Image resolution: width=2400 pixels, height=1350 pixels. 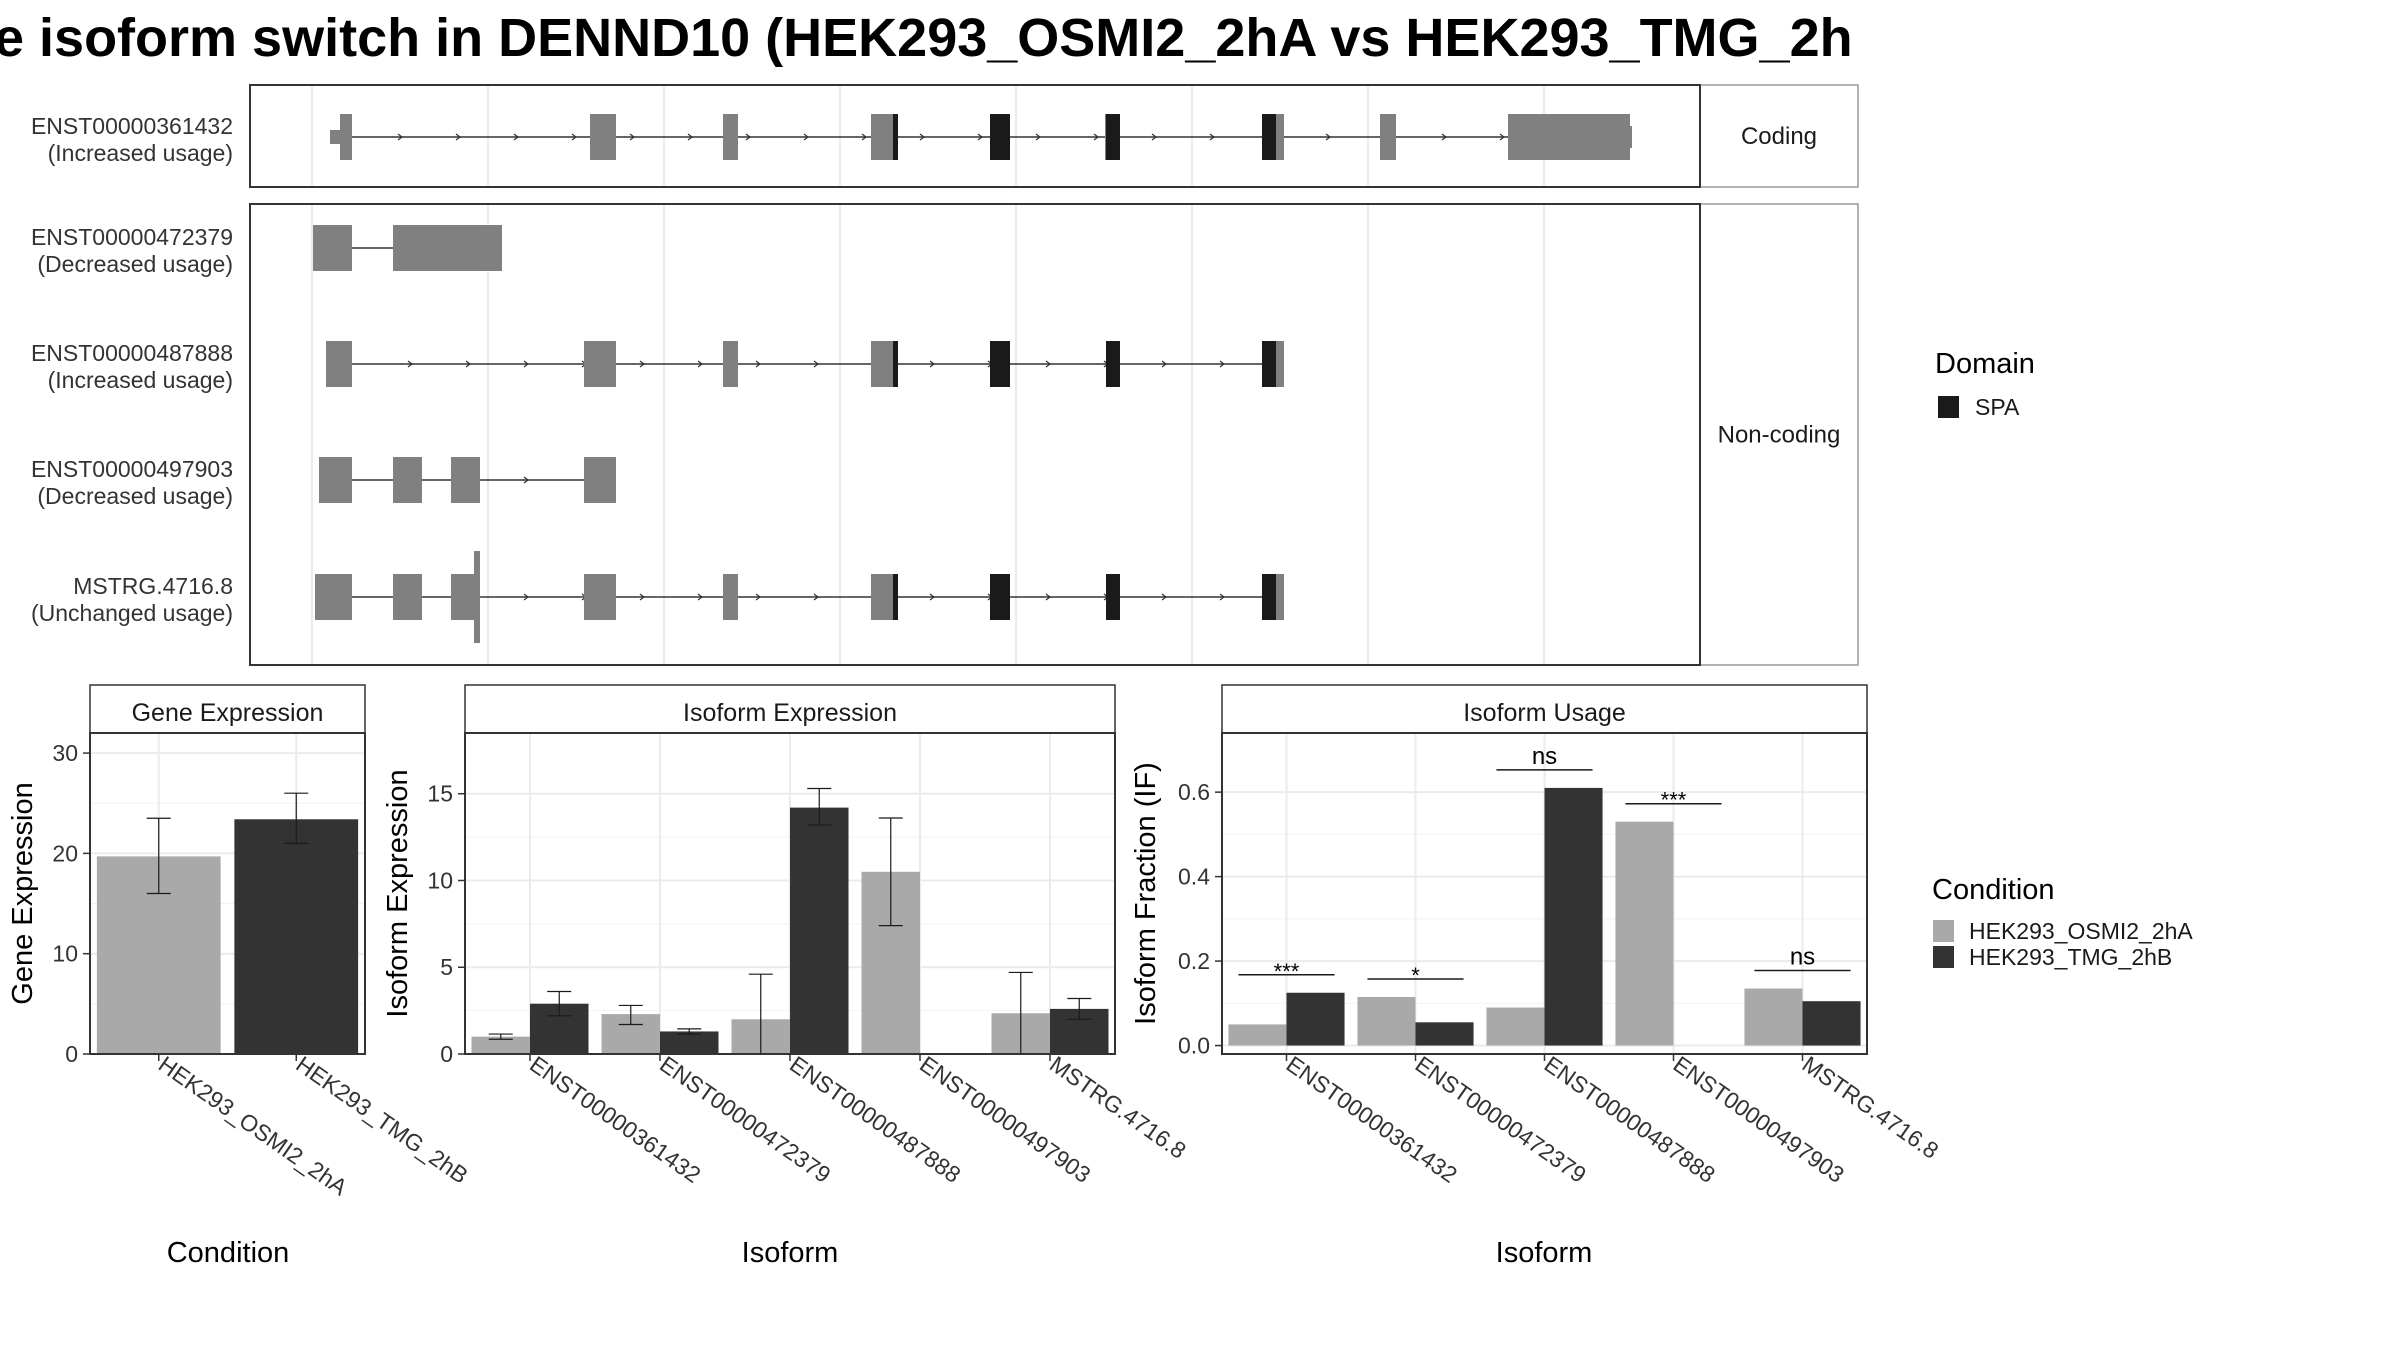 What do you see at coordinates (1194, 1046) in the screenshot?
I see `y-tick-label: 0.0` at bounding box center [1194, 1046].